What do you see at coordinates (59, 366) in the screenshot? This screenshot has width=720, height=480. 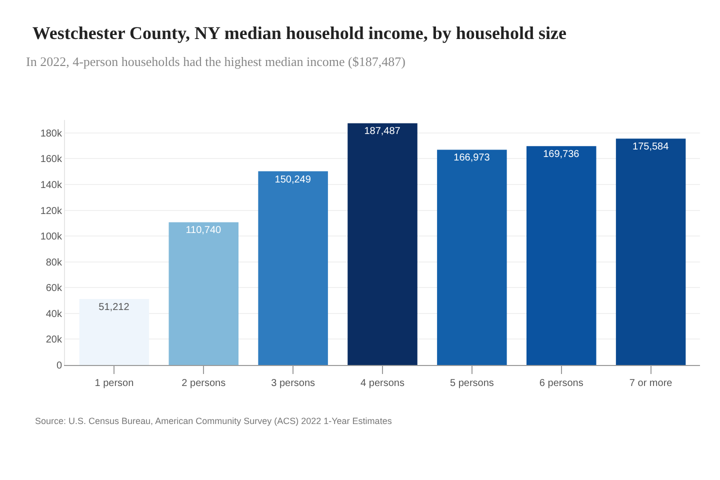 I see `y-tick-label: 0` at bounding box center [59, 366].